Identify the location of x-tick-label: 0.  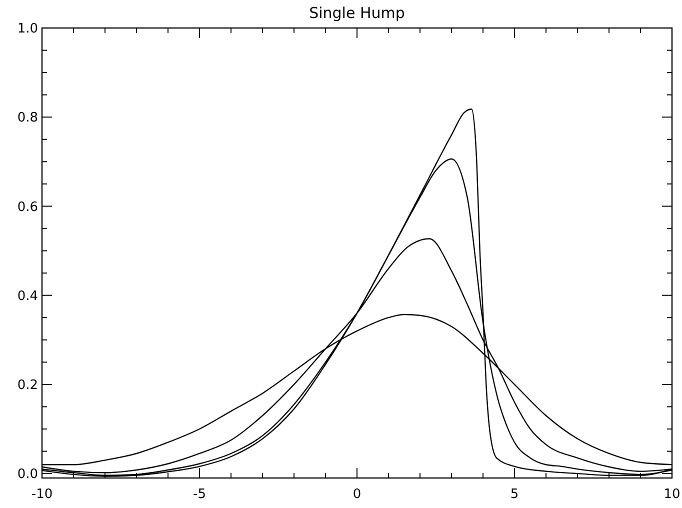
(357, 494).